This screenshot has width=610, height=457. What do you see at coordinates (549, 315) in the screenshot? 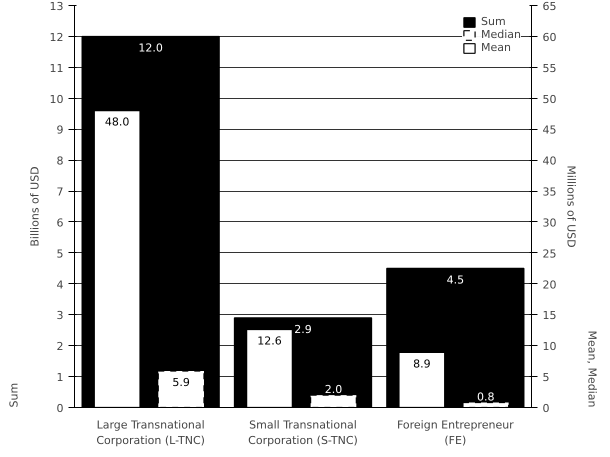
I see `y2-tick-label: 15` at bounding box center [549, 315].